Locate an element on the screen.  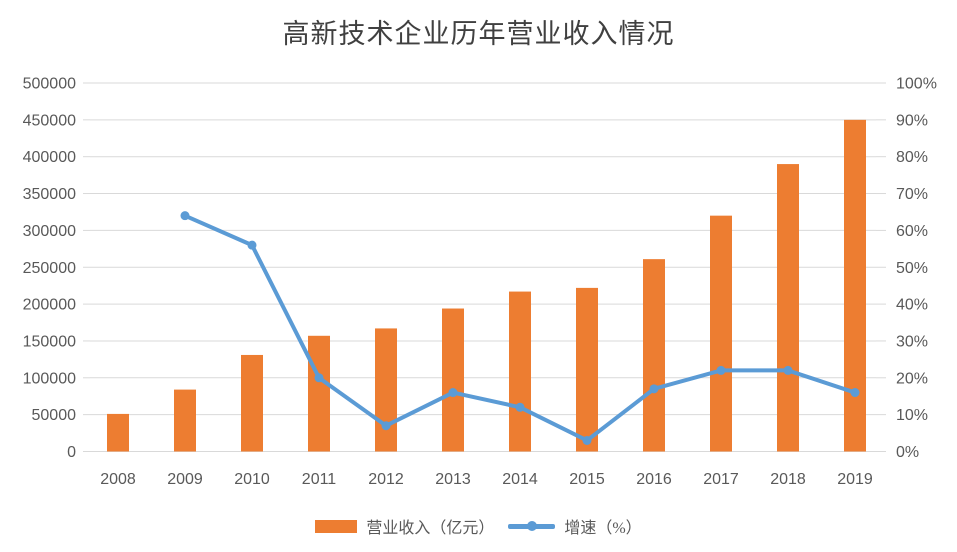
revenue-bar-2017 is located at coordinates (721, 333).